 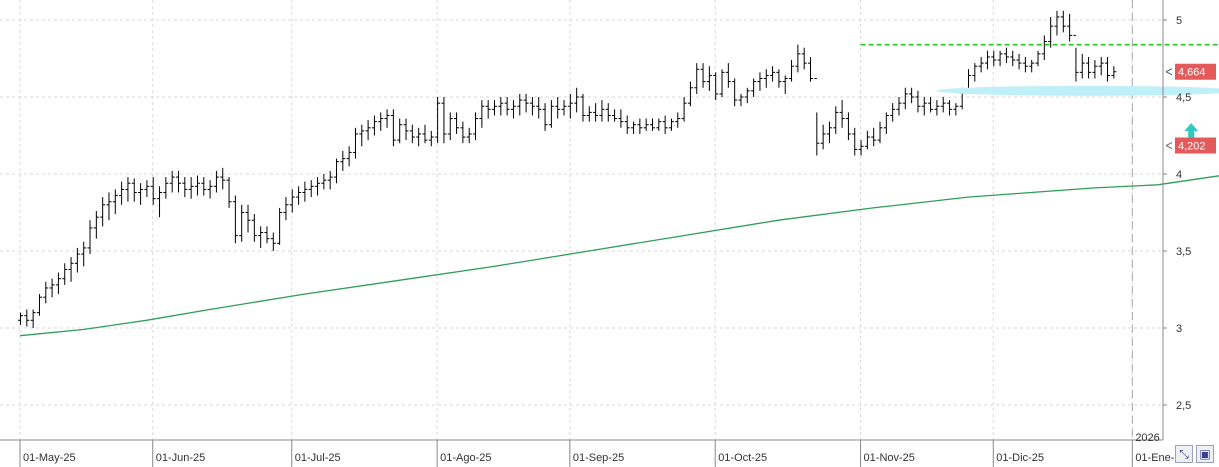 What do you see at coordinates (1039, 92) in the screenshot?
I see `annotations` at bounding box center [1039, 92].